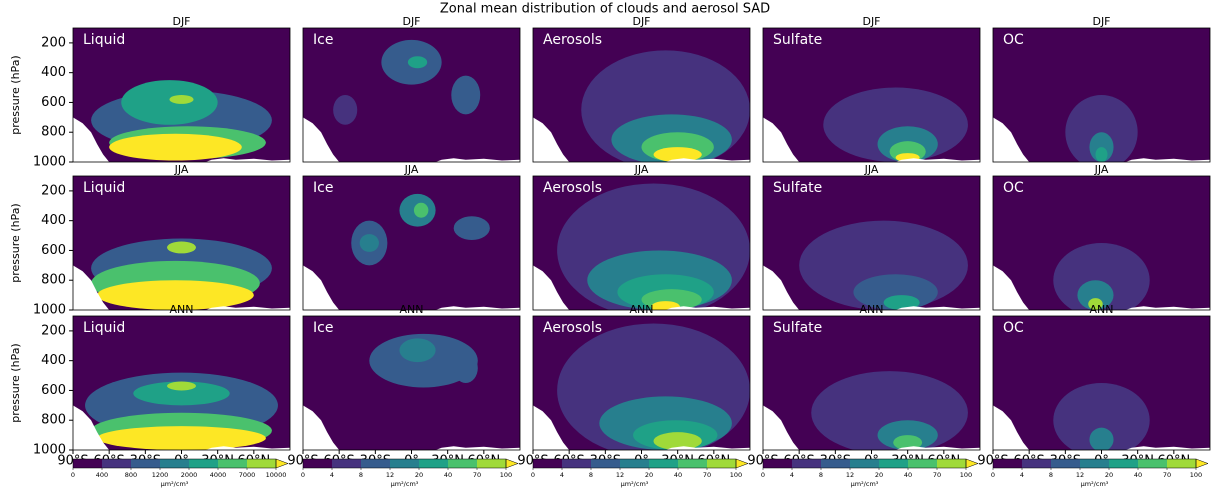  I want to click on season-label: ANN, so click(872, 309).